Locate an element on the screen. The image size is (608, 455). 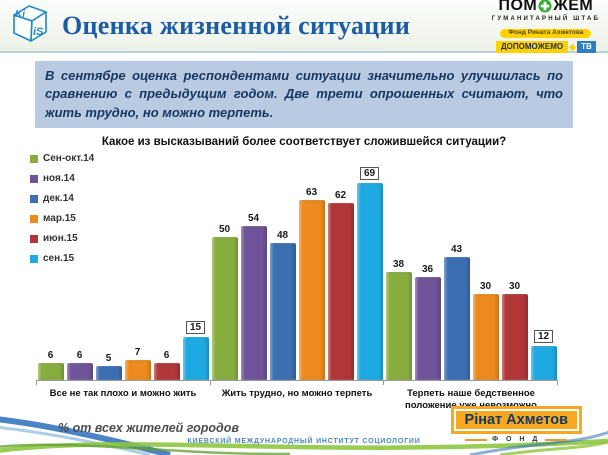
bar-group: 6 6 5 7 6 15 is located at coordinates (123, 350).